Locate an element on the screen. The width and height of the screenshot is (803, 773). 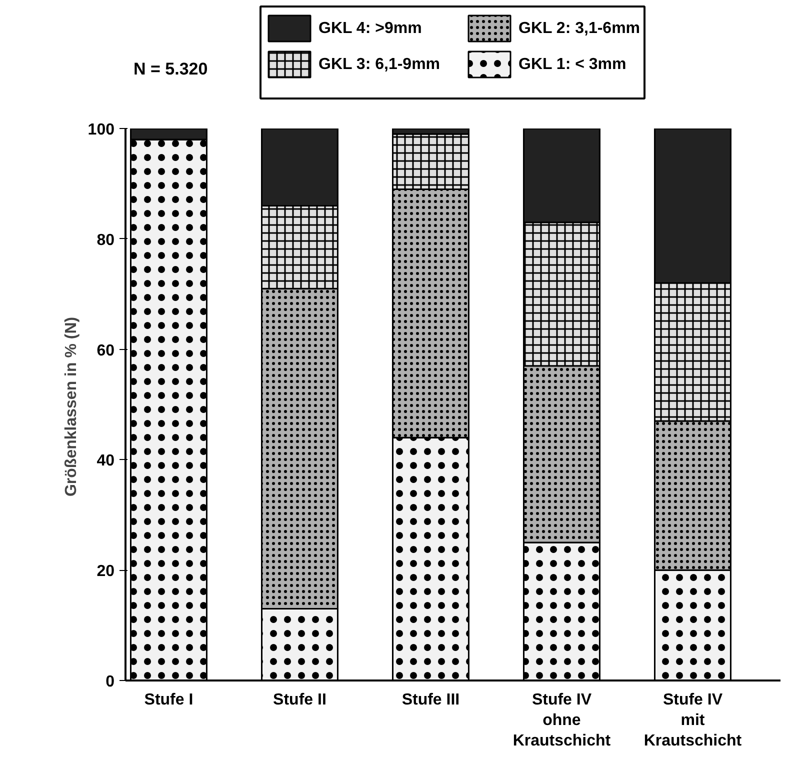
x-tick-label: Stufe IV ohne Krautschicht is located at coordinates (562, 721).